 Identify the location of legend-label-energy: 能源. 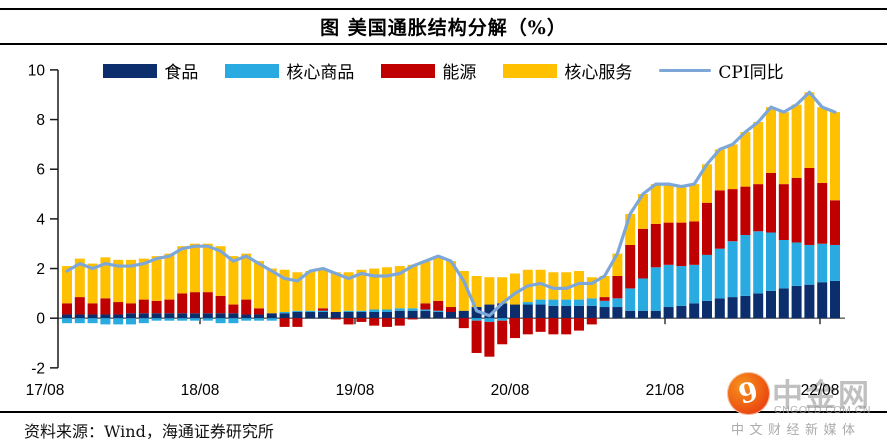
(459, 73).